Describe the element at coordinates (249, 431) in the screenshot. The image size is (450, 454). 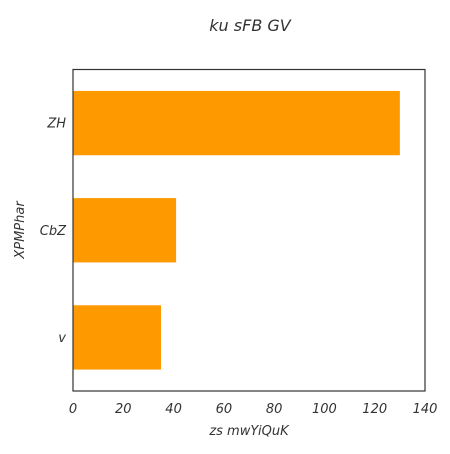
I see `x-axis-label: zs mwYiQuK` at that location.